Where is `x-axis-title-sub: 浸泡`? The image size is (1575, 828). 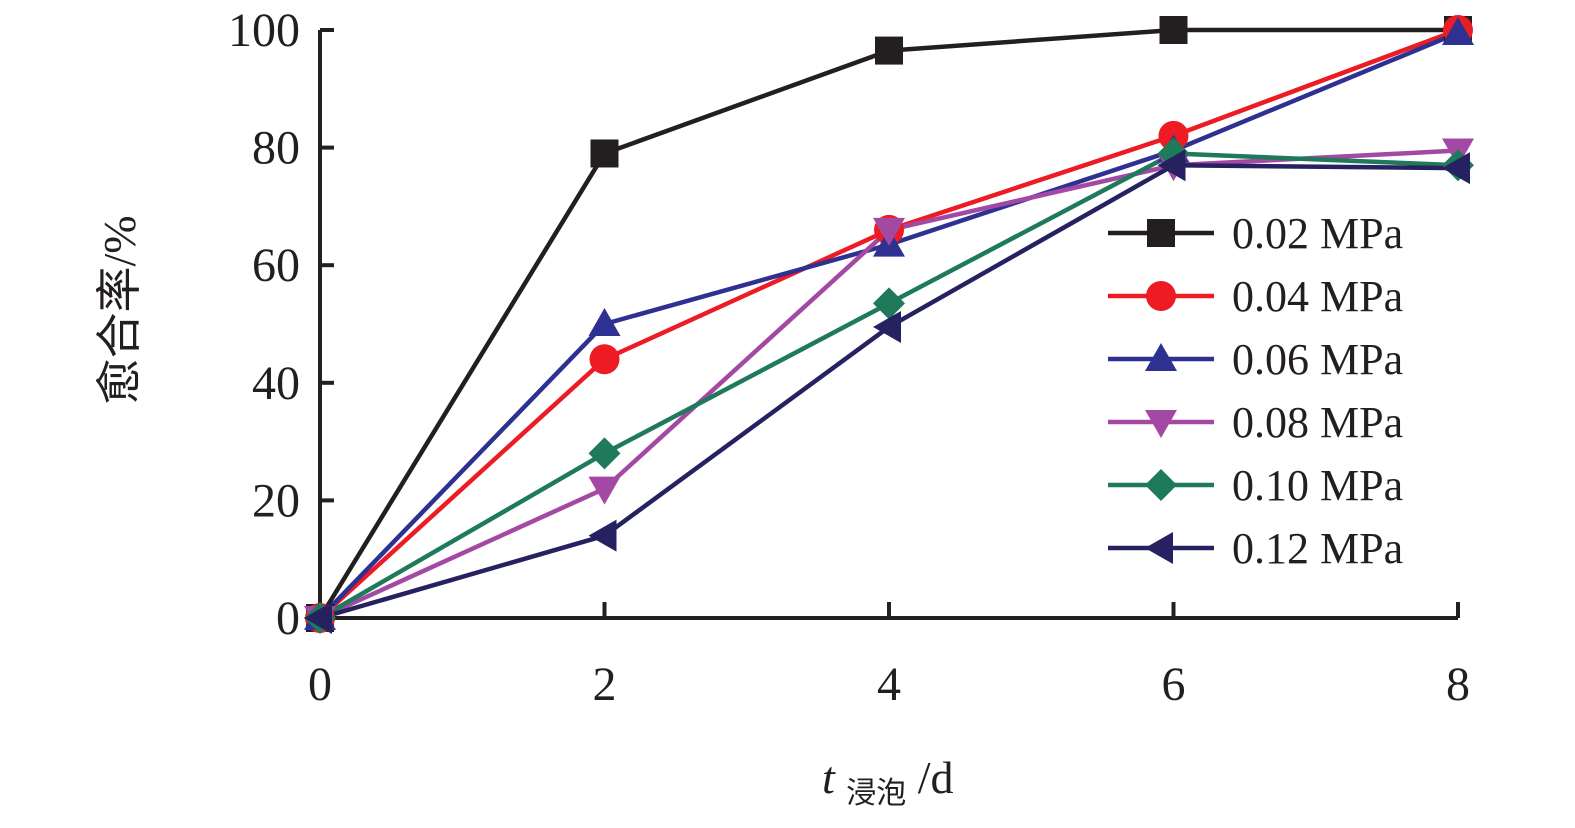 x-axis-title-sub: 浸泡 is located at coordinates (876, 793).